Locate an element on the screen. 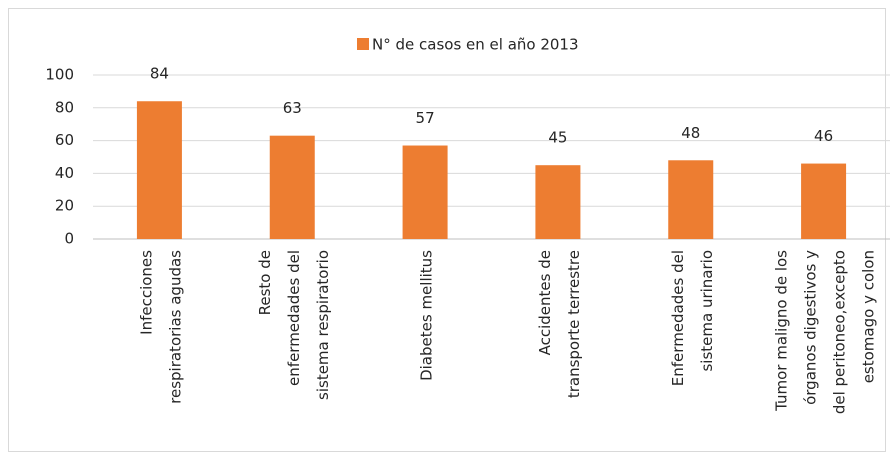 This screenshot has height=456, width=894. x-tick-label: del peritoneo,excepto is located at coordinates (840, 332).